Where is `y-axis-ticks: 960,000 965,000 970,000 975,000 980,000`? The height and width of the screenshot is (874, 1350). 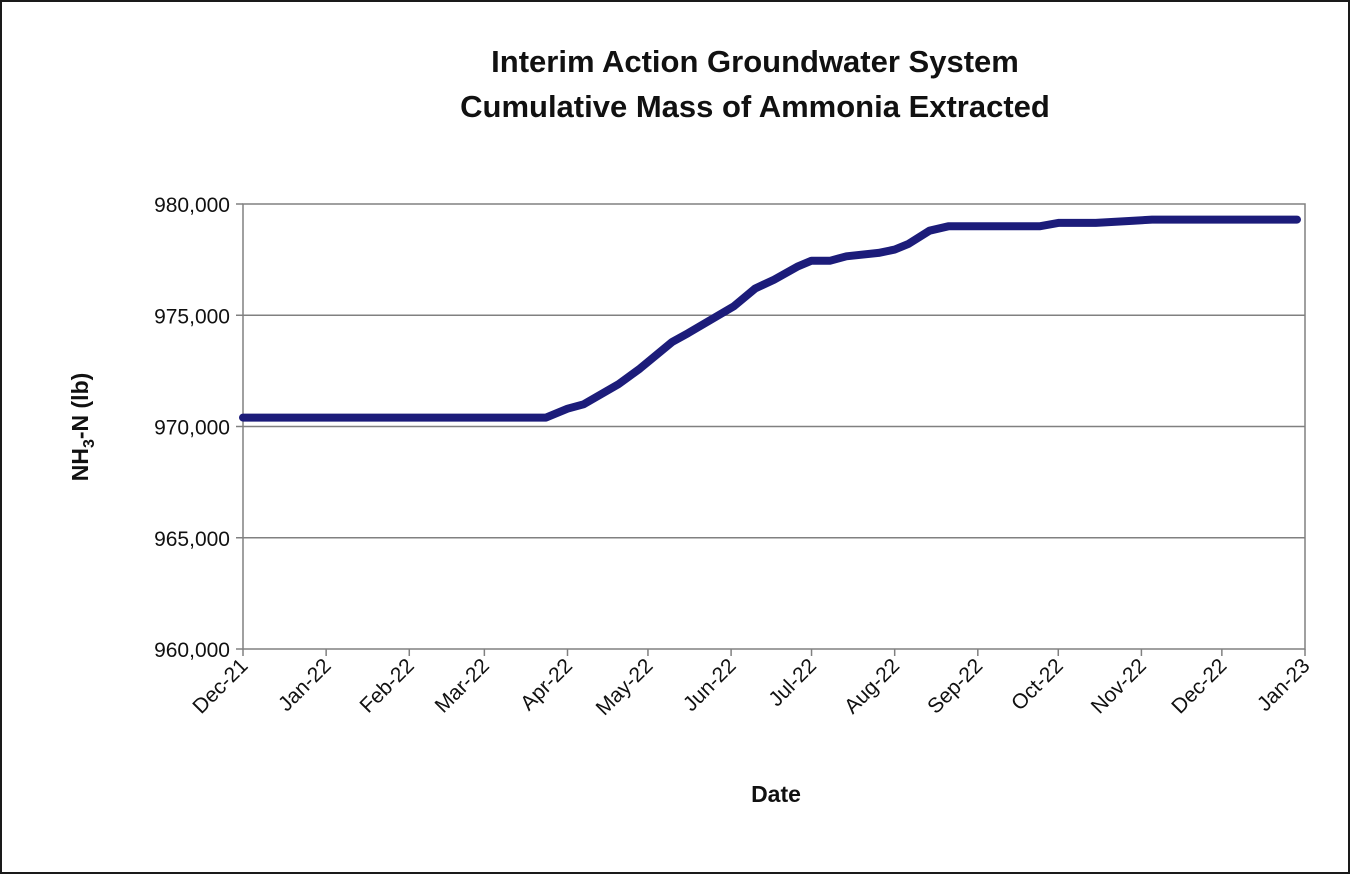 y-axis-ticks: 960,000 965,000 970,000 975,000 980,000 is located at coordinates (198, 428).